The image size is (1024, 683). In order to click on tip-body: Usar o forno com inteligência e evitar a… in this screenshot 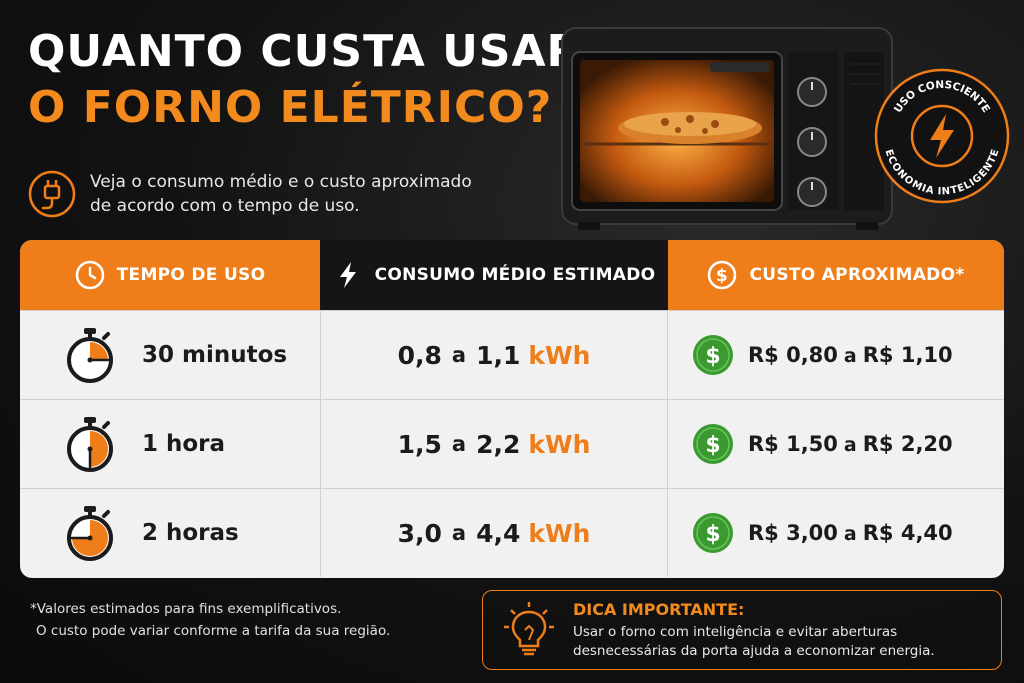, I will do `click(754, 642)`.